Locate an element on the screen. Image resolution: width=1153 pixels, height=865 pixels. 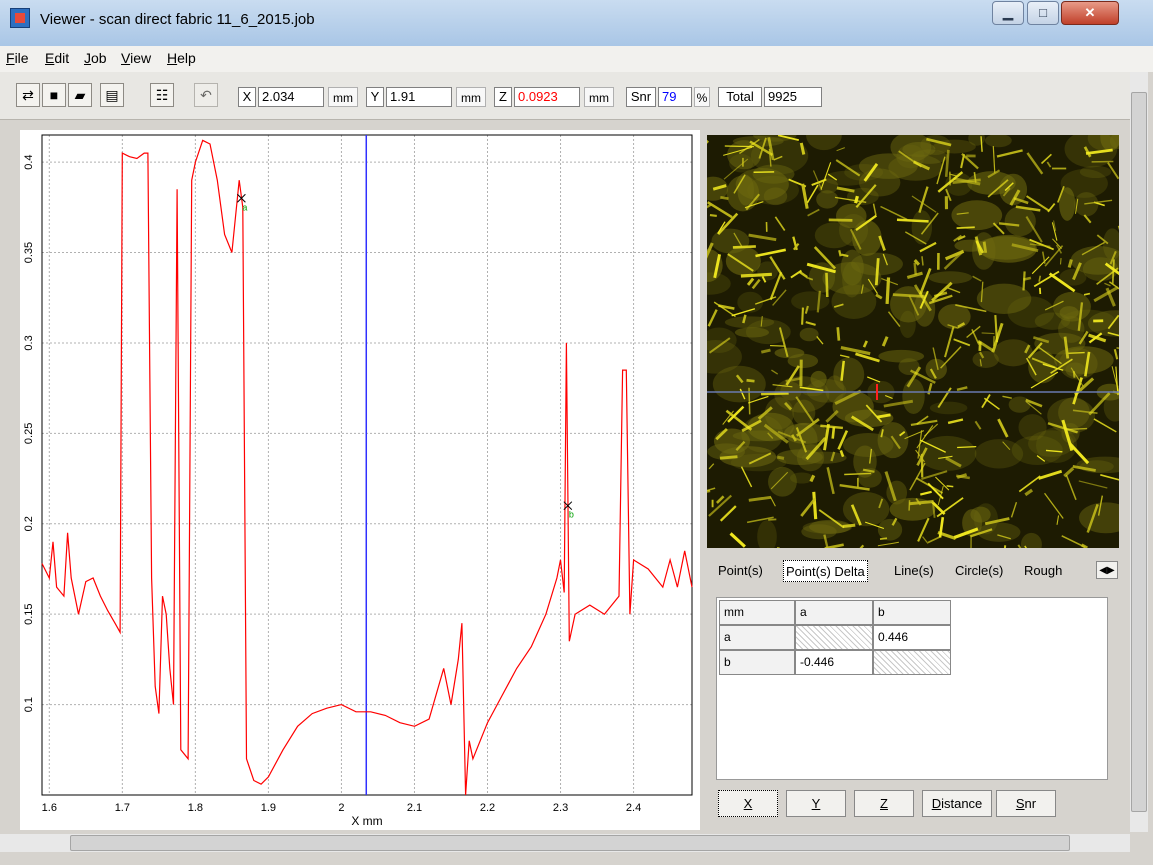
table-header-cell: a is located at coordinates (834, 612).